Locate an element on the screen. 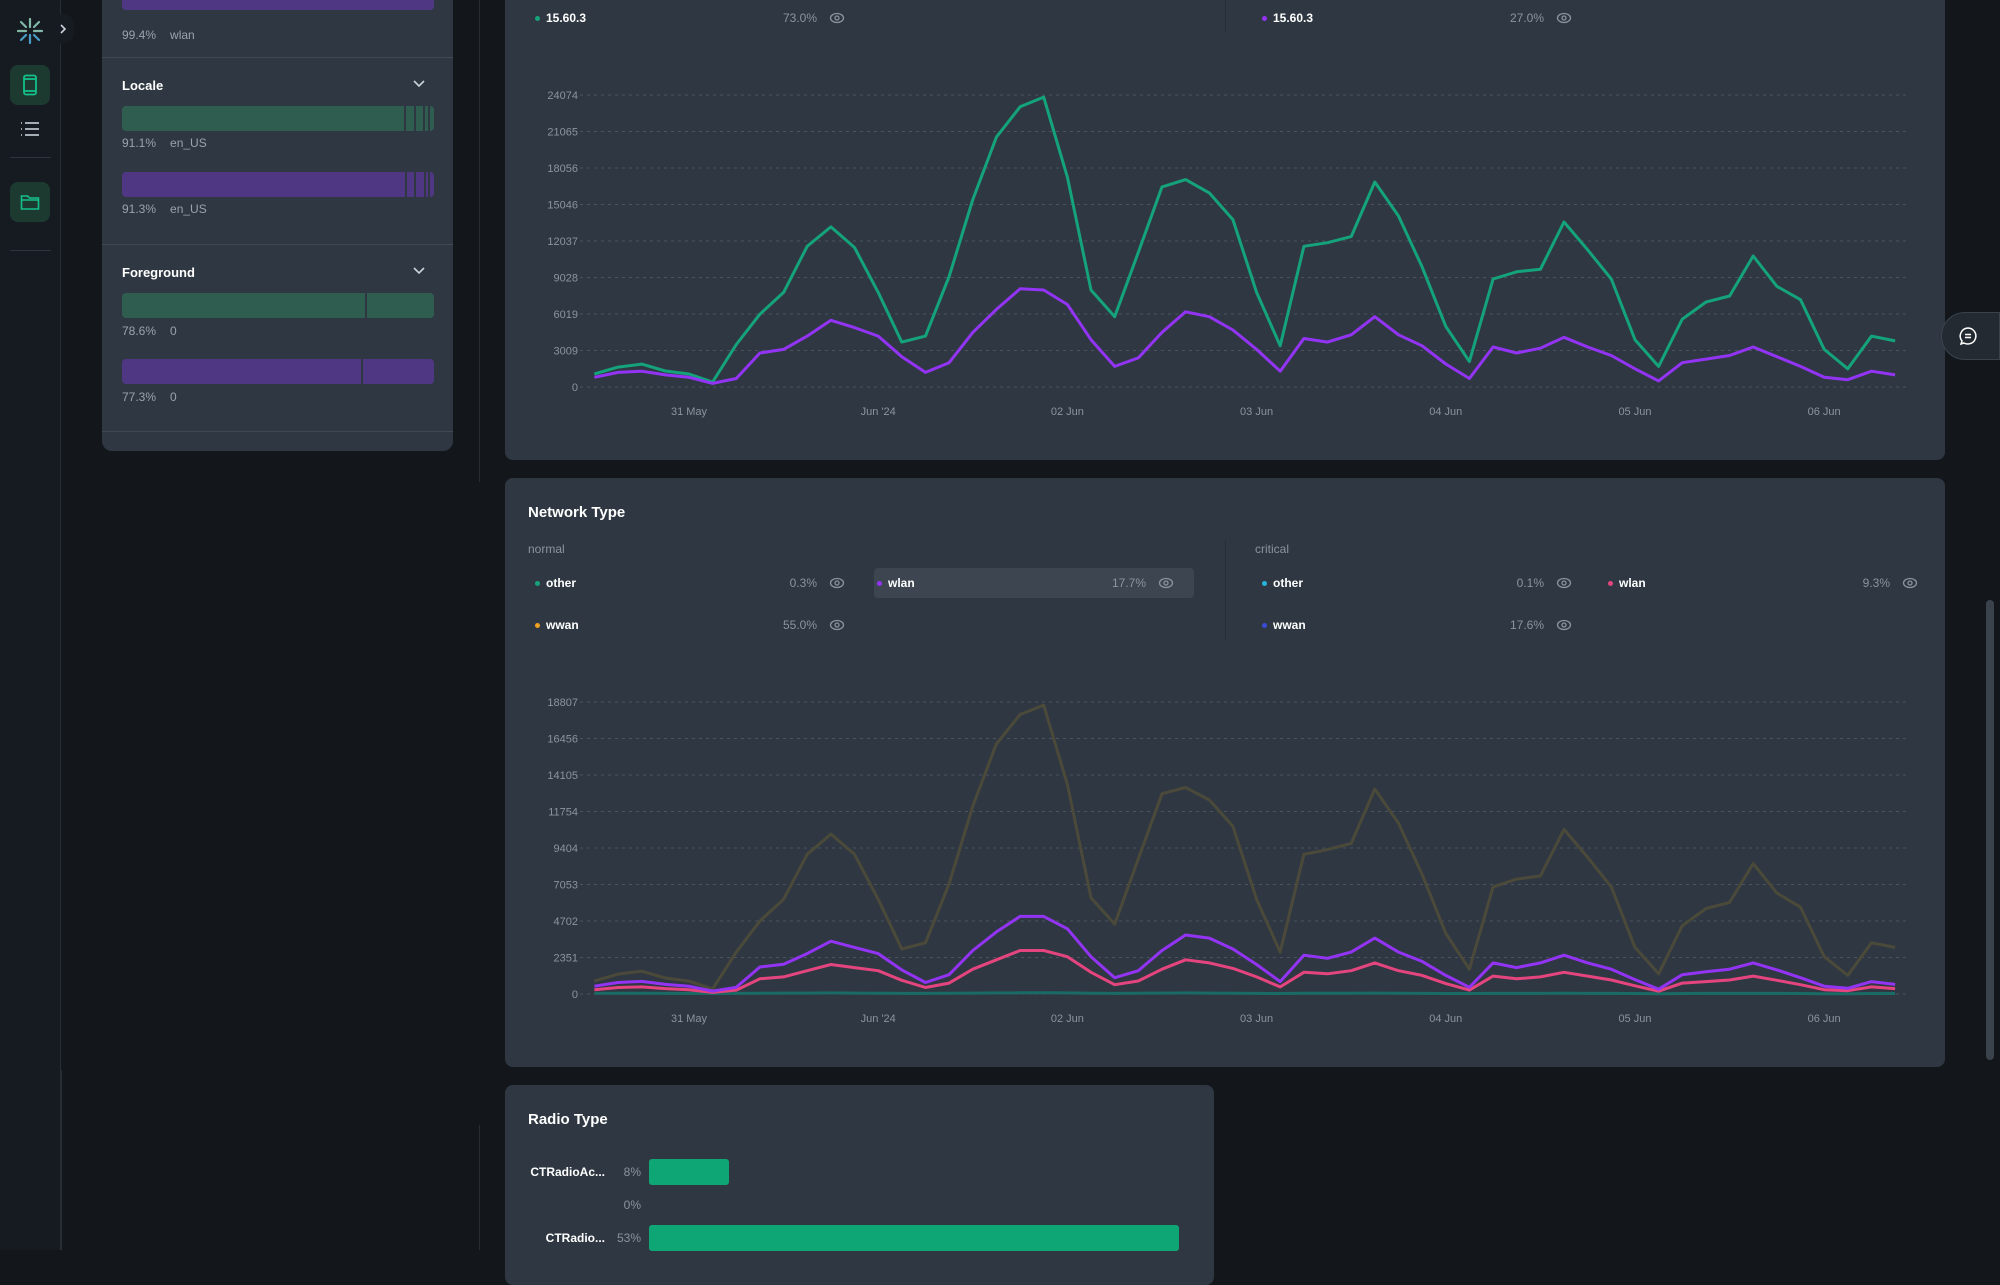 The width and height of the screenshot is (2000, 1285). series-line-normal-wlan is located at coordinates (1245, 953).